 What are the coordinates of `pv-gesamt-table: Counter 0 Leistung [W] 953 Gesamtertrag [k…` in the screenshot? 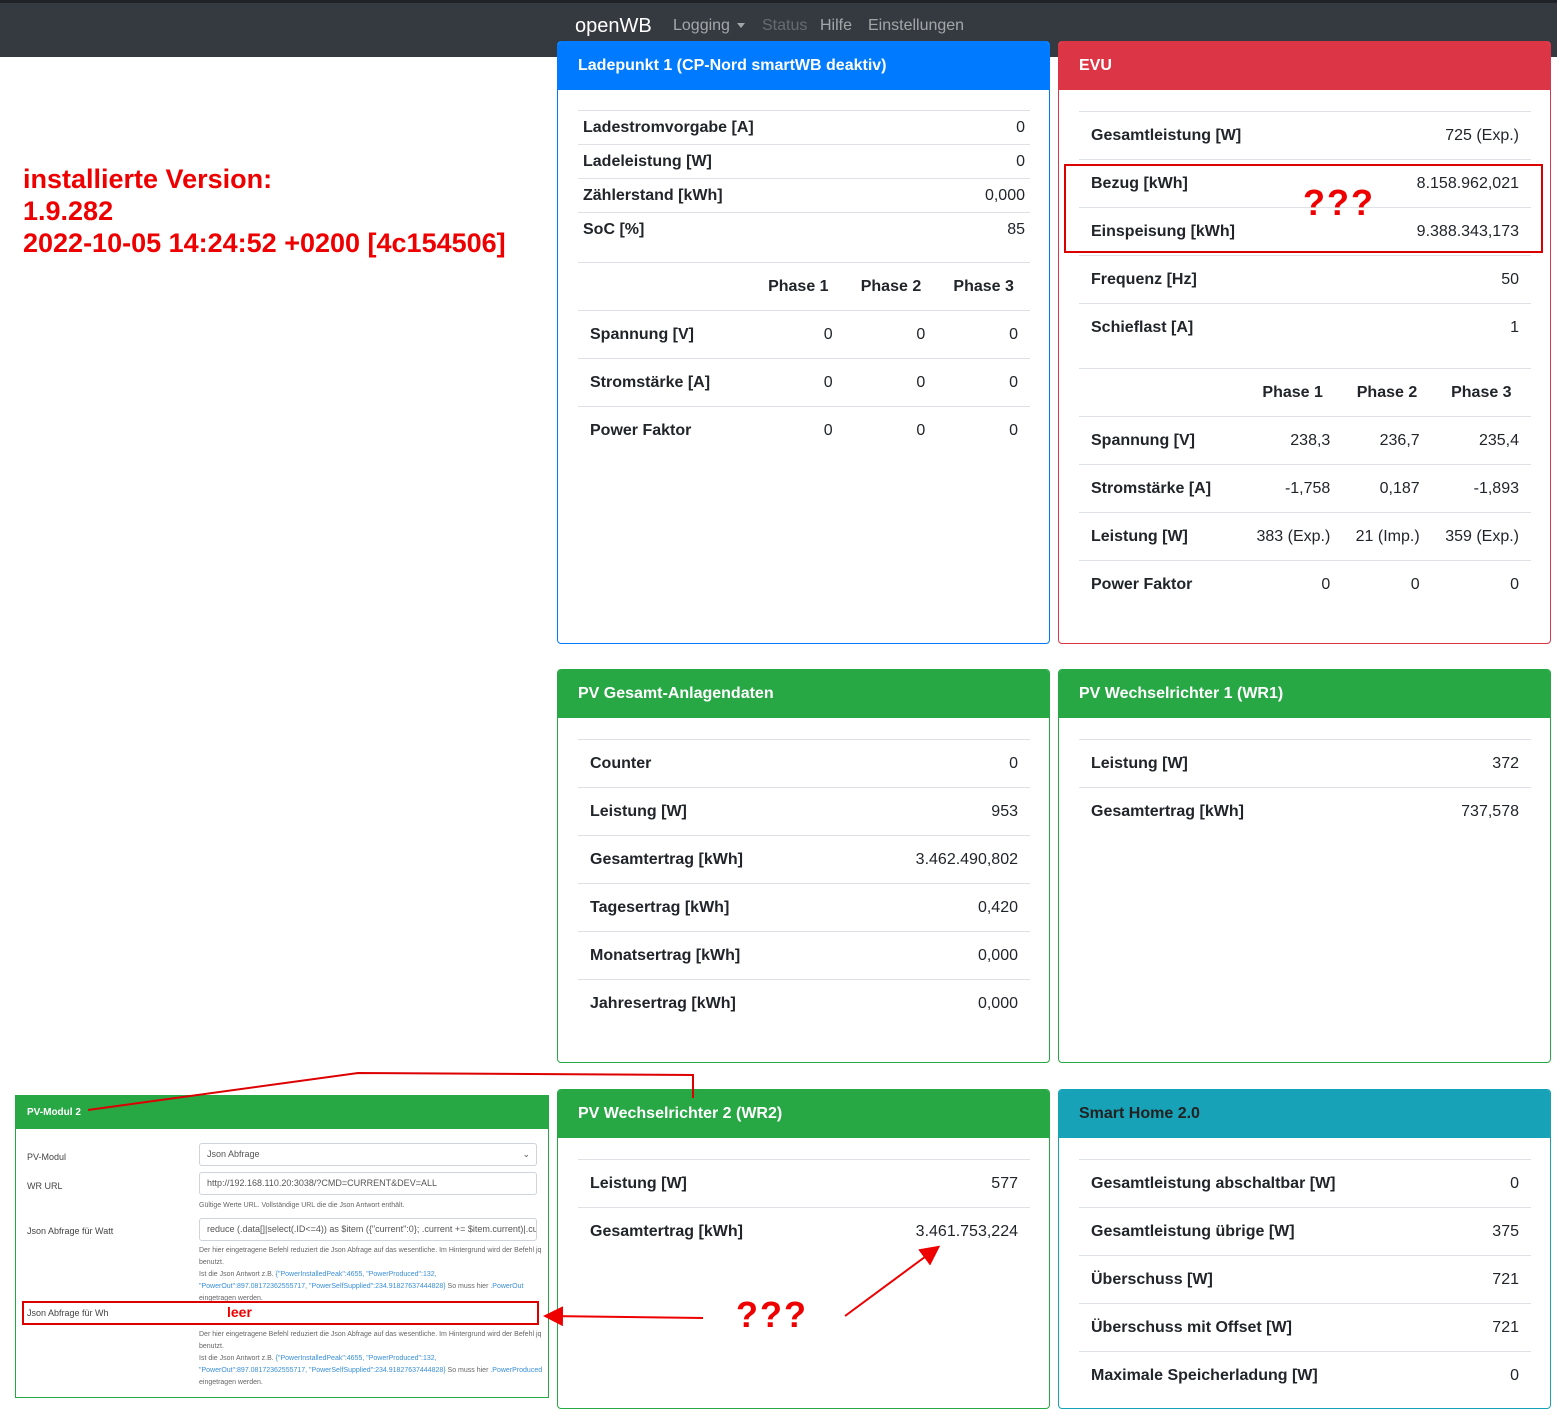 It's located at (804, 883).